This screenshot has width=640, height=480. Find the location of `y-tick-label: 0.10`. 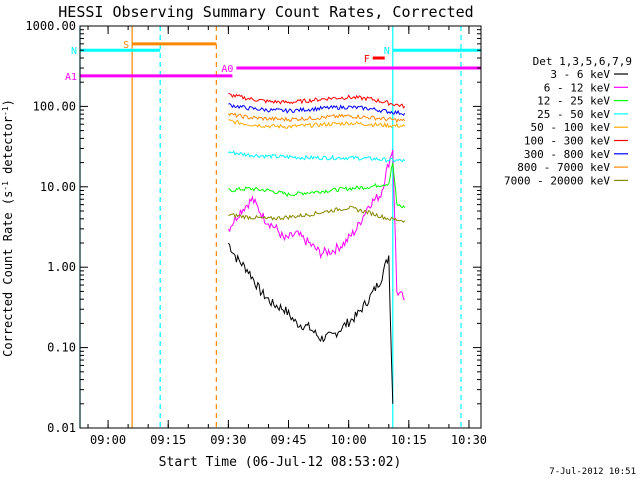

y-tick-label: 0.10 is located at coordinates (61, 348).